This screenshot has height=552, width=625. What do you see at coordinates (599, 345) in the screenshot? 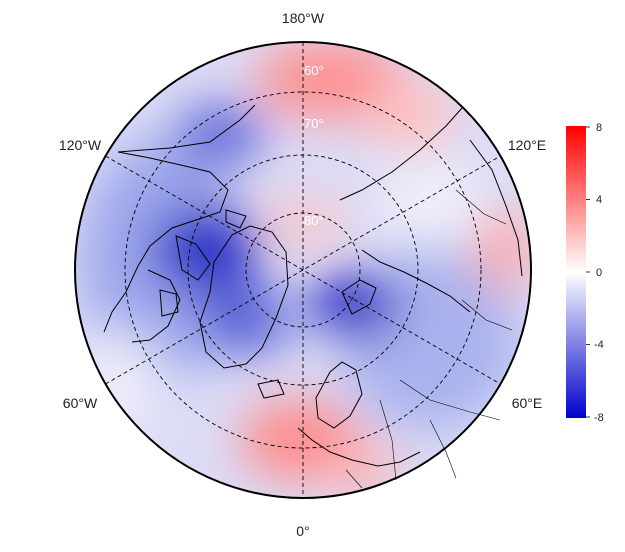
I see `colorbar-tick-label: -4` at bounding box center [599, 345].